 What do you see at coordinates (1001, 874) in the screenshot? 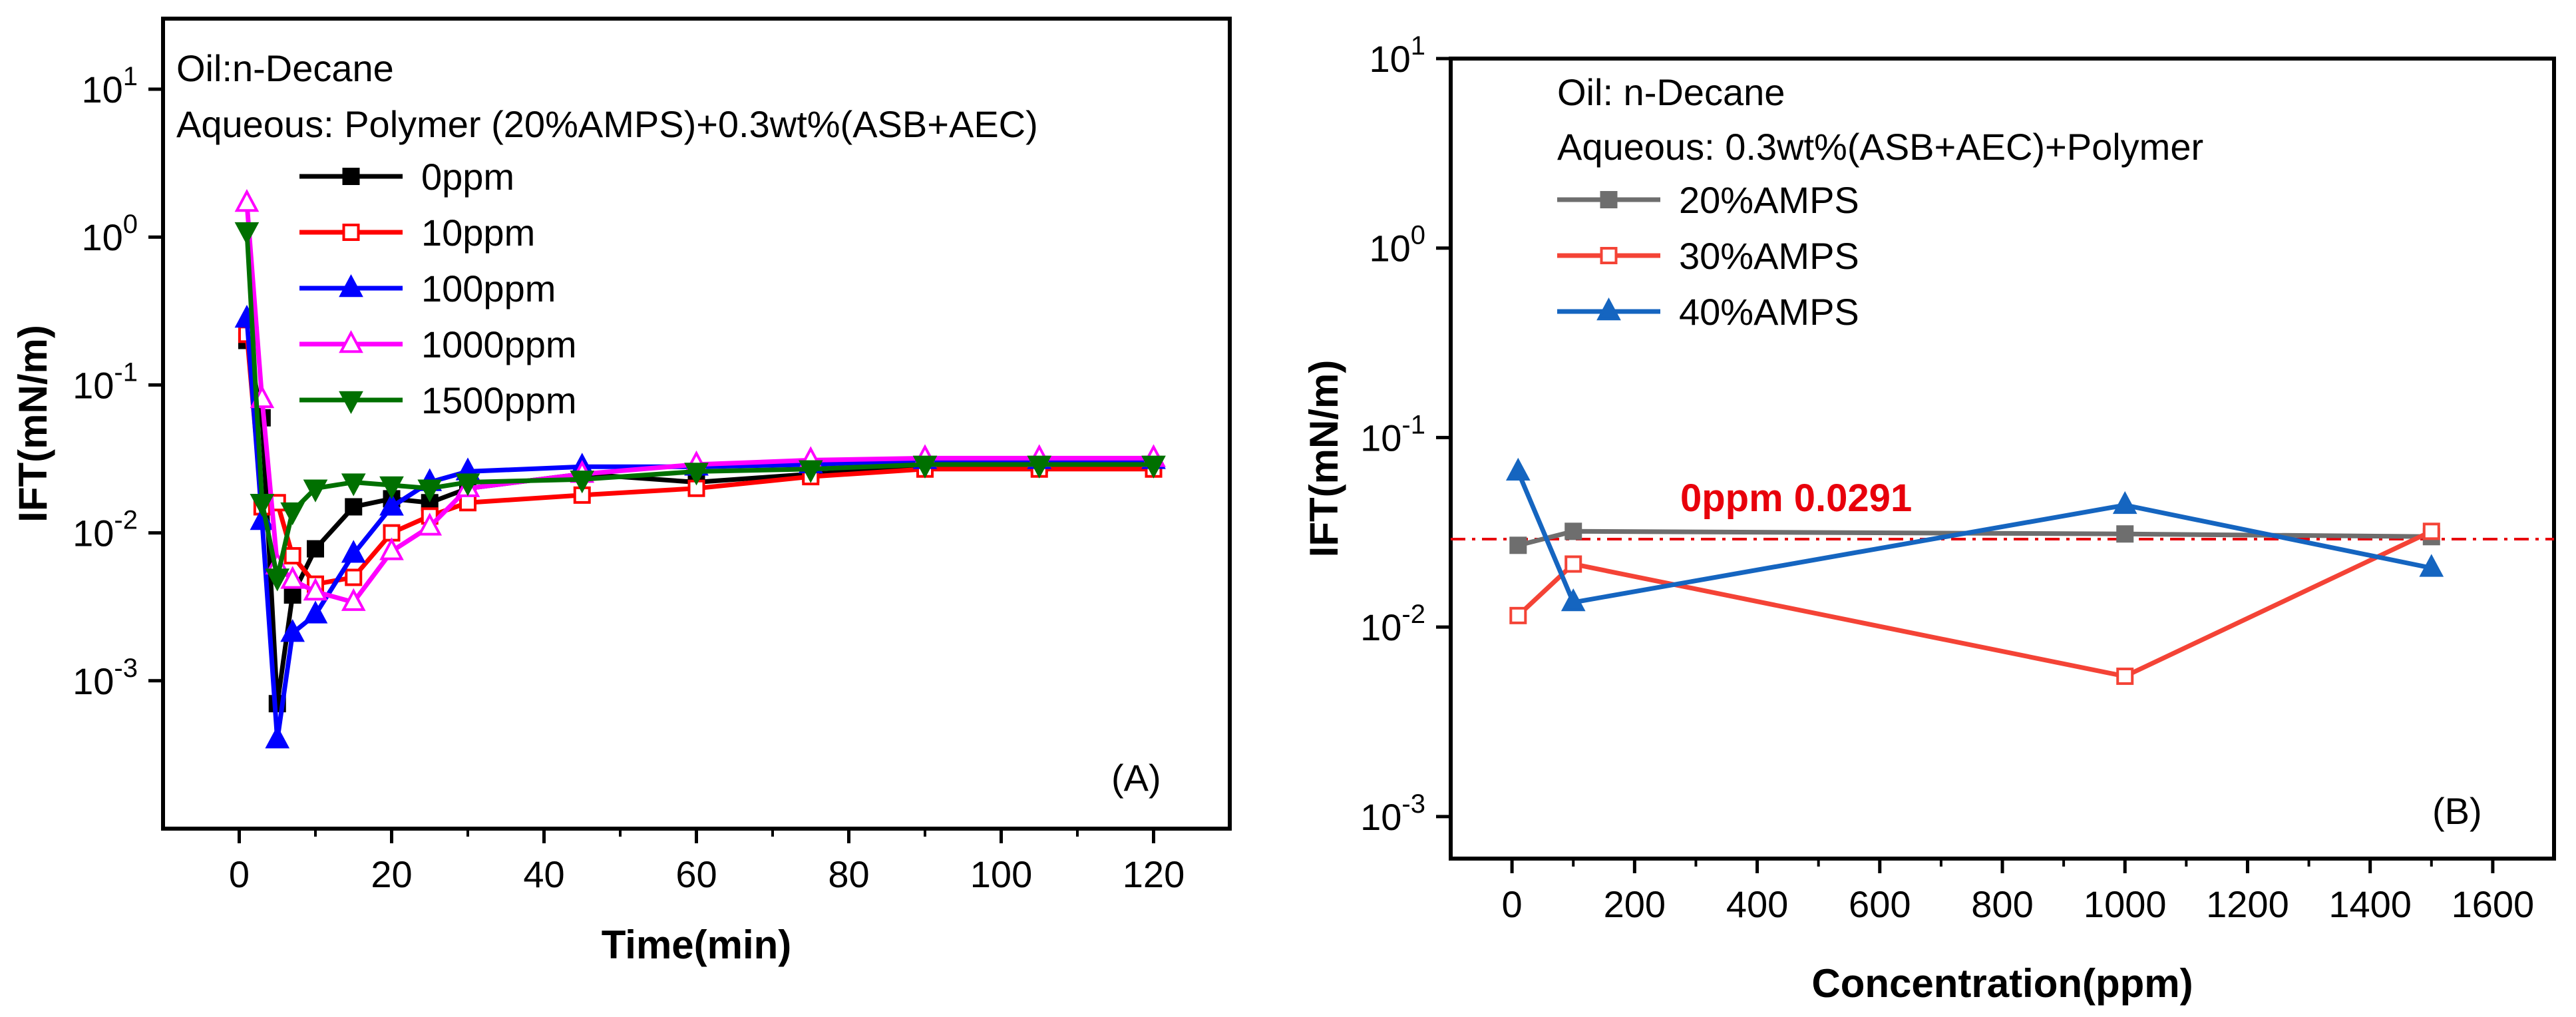
I see `x-tick-label: 100` at bounding box center [1001, 874].